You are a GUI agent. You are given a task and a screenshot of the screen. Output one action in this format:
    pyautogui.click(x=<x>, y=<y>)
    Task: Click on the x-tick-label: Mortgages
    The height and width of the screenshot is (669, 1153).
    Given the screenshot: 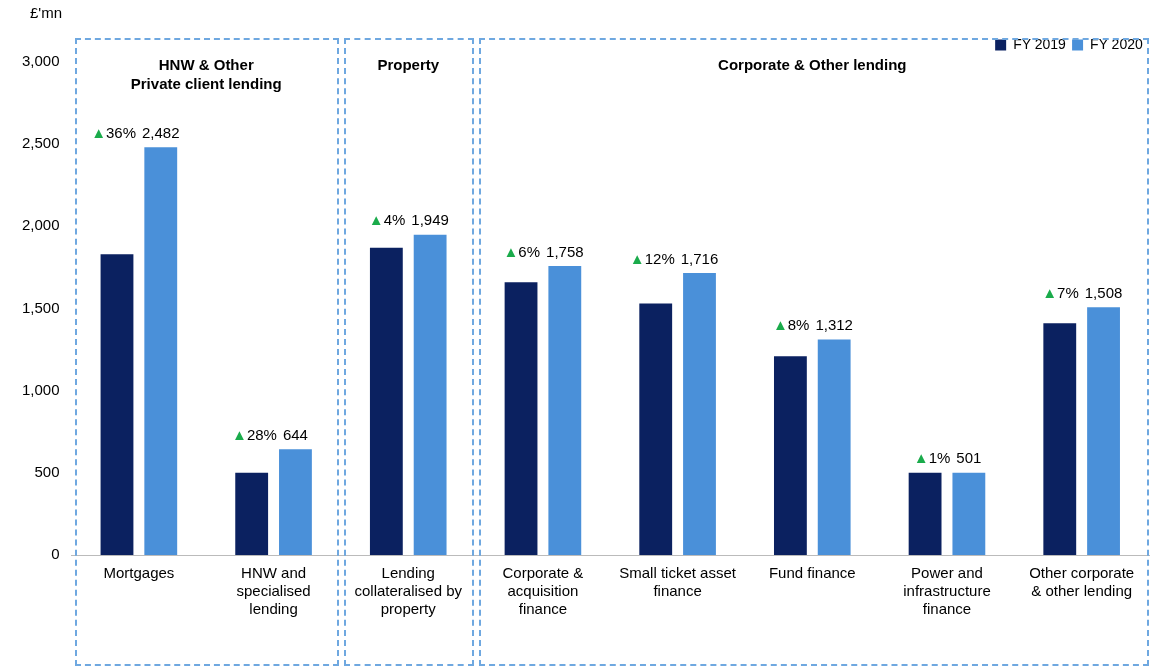 What is the action you would take?
    pyautogui.click(x=139, y=573)
    